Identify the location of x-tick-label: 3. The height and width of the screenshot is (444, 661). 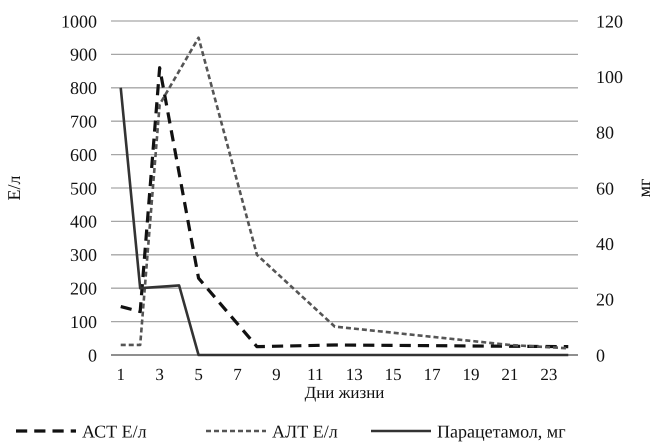
(159, 374).